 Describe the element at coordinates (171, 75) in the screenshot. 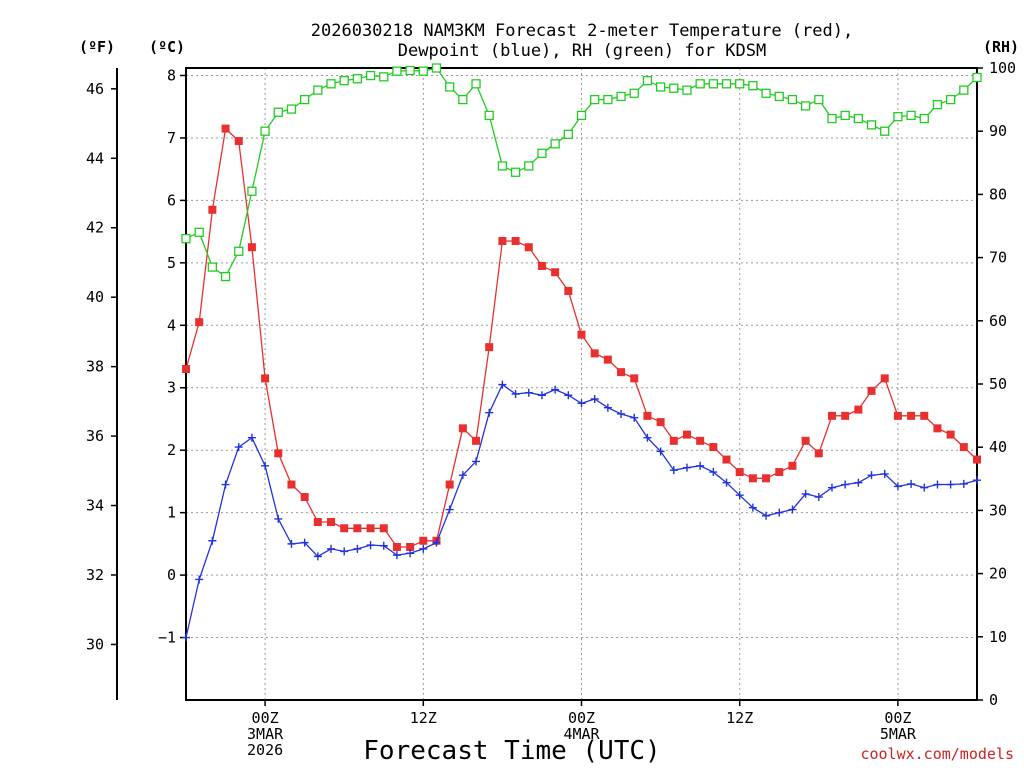

I see `celsius-tick-label: 8` at that location.